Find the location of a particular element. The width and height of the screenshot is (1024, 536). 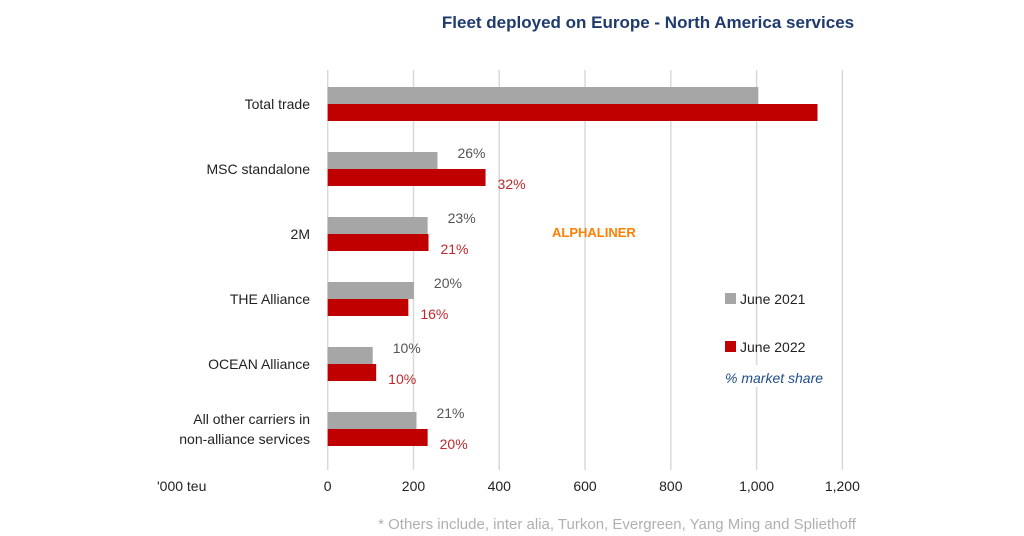

legend-label-june-2022: June 2022 is located at coordinates (773, 347).